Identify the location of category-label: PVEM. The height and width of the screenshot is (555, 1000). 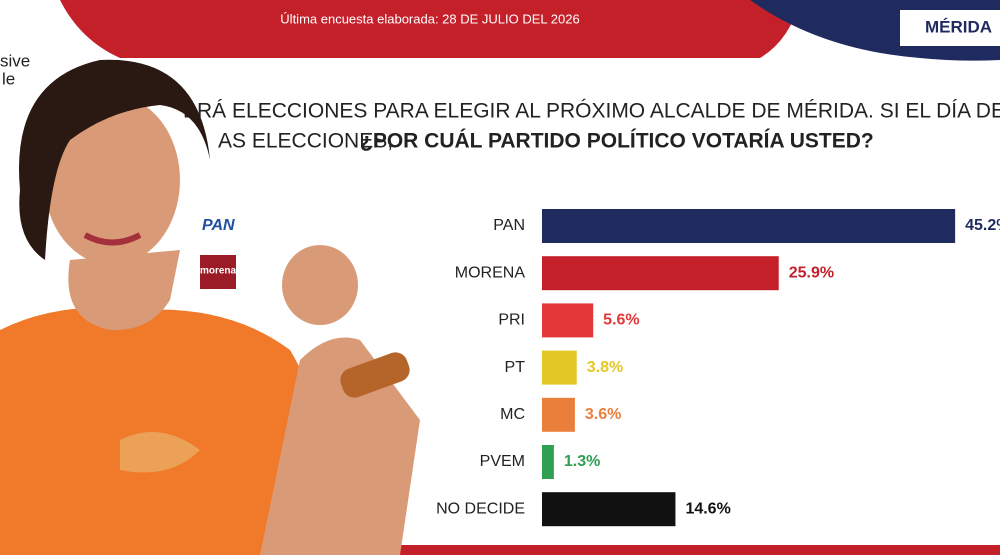
(502, 461).